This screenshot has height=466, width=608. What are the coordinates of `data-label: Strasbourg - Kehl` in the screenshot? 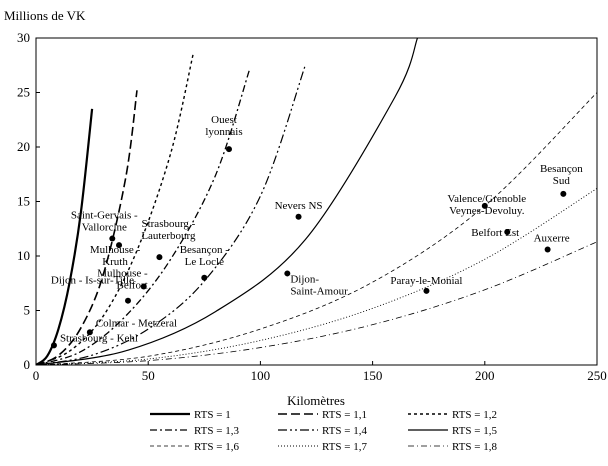 It's located at (99, 338).